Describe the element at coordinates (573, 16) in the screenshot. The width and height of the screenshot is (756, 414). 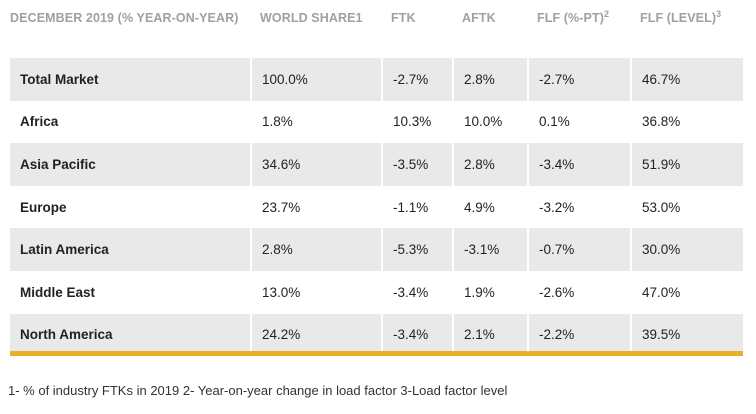
I see `header-flf-pt: FLF (%-PT)2` at that location.